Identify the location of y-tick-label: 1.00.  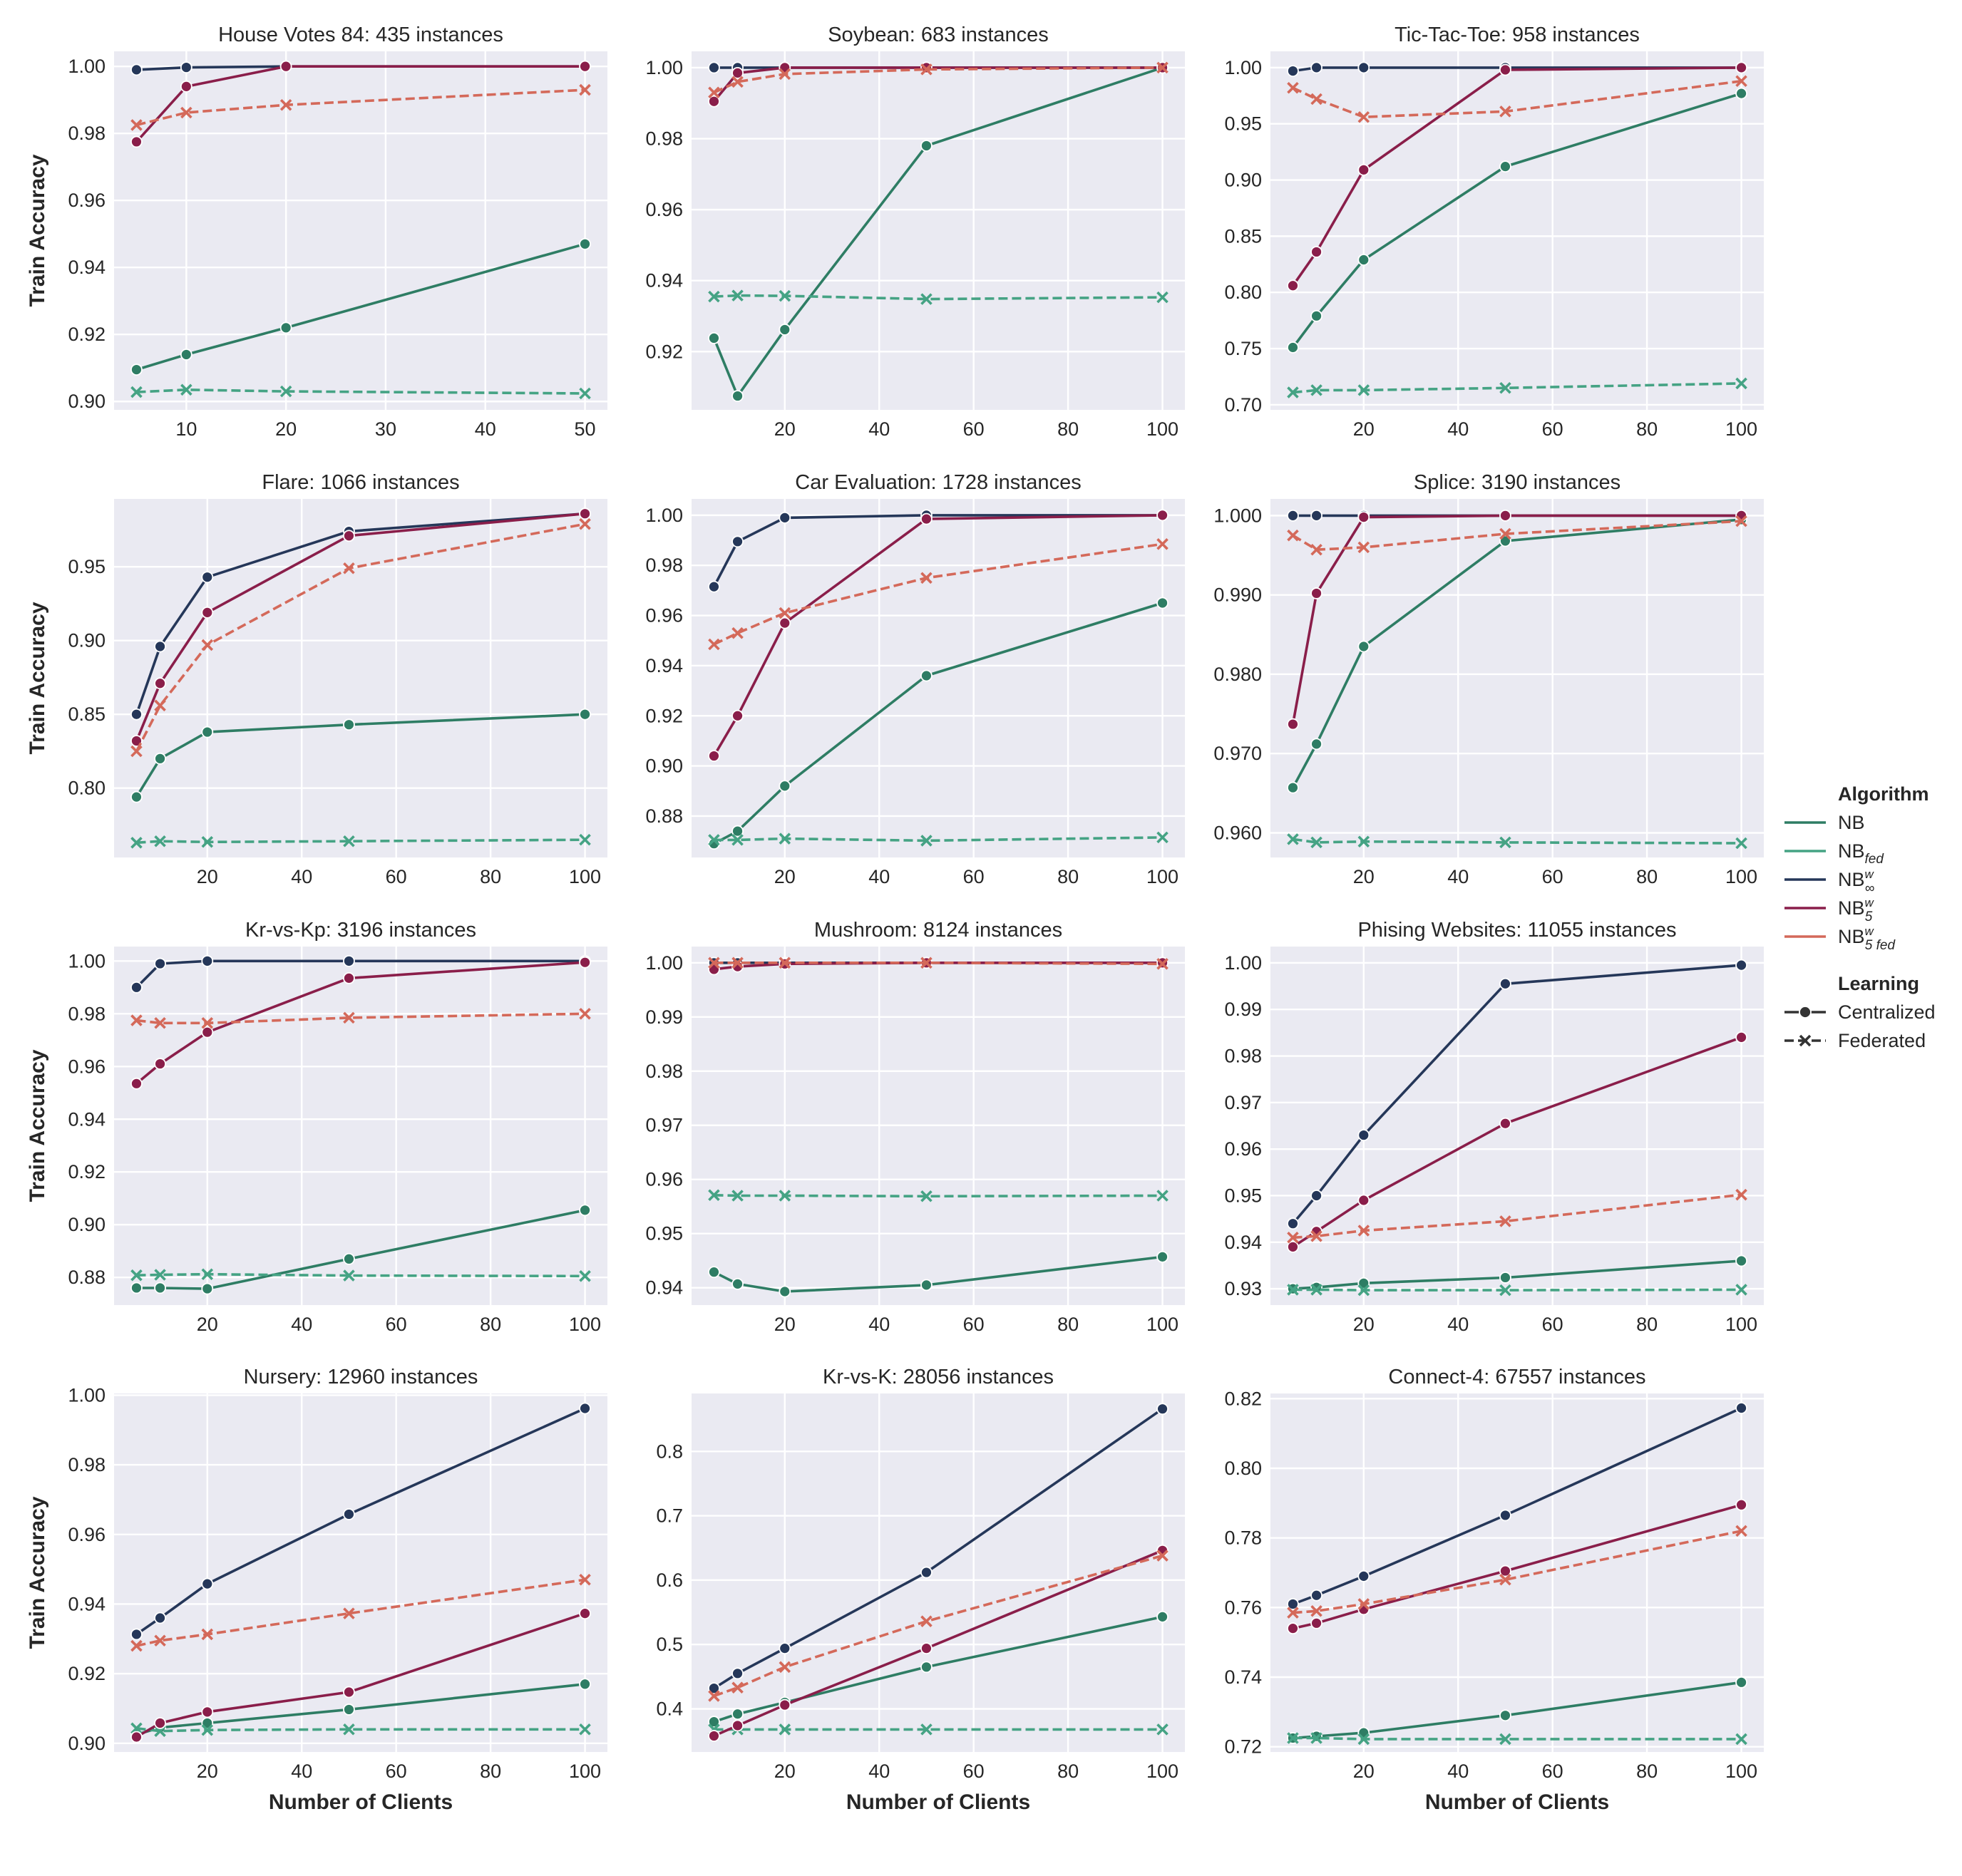
(1243, 67).